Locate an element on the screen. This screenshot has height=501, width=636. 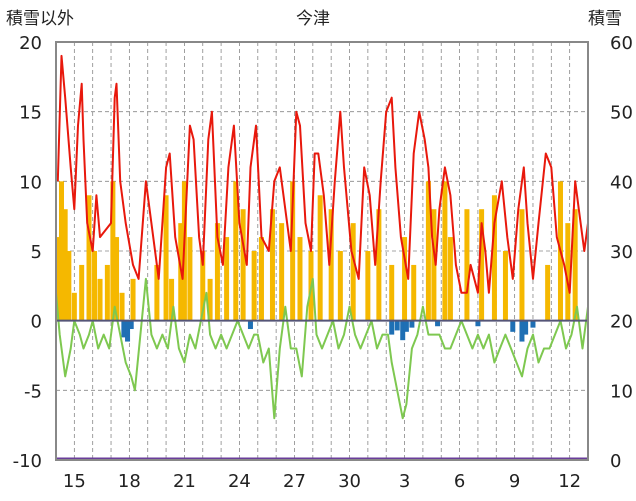
x-tick-label: 15 is located at coordinates (74, 481).